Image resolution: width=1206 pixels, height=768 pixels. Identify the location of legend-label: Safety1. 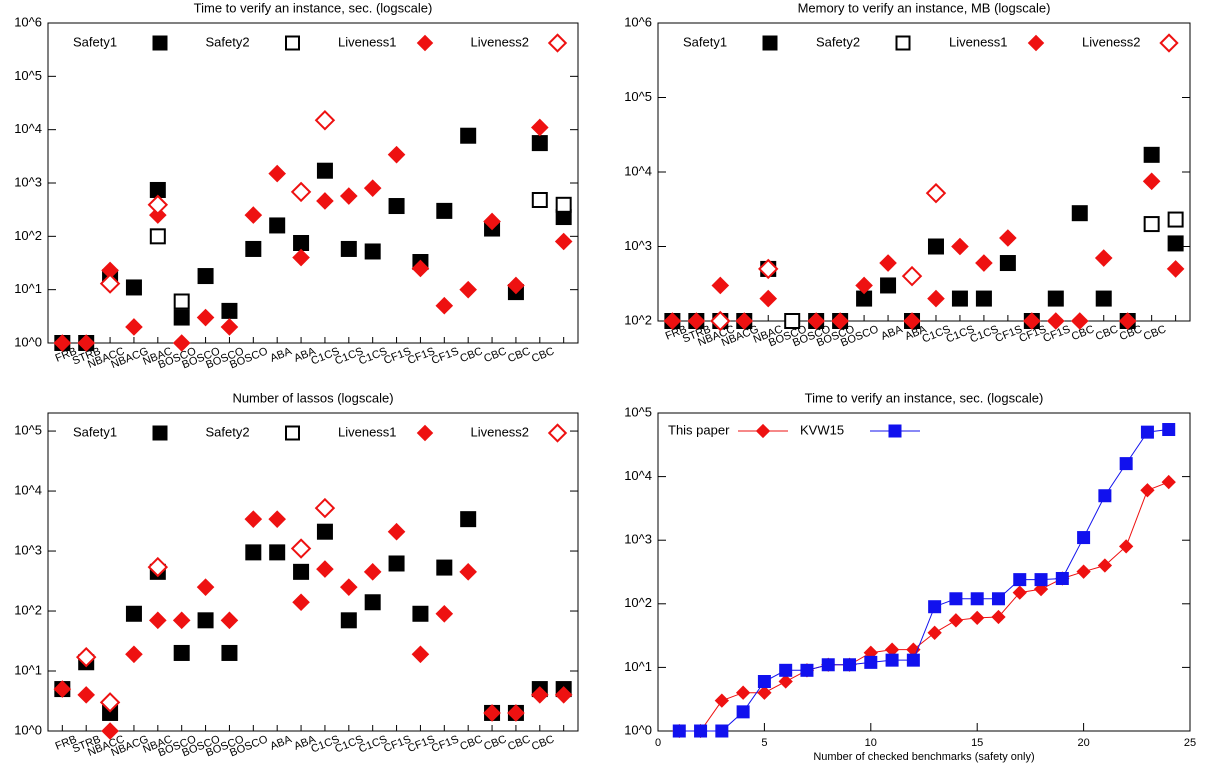
(705, 41).